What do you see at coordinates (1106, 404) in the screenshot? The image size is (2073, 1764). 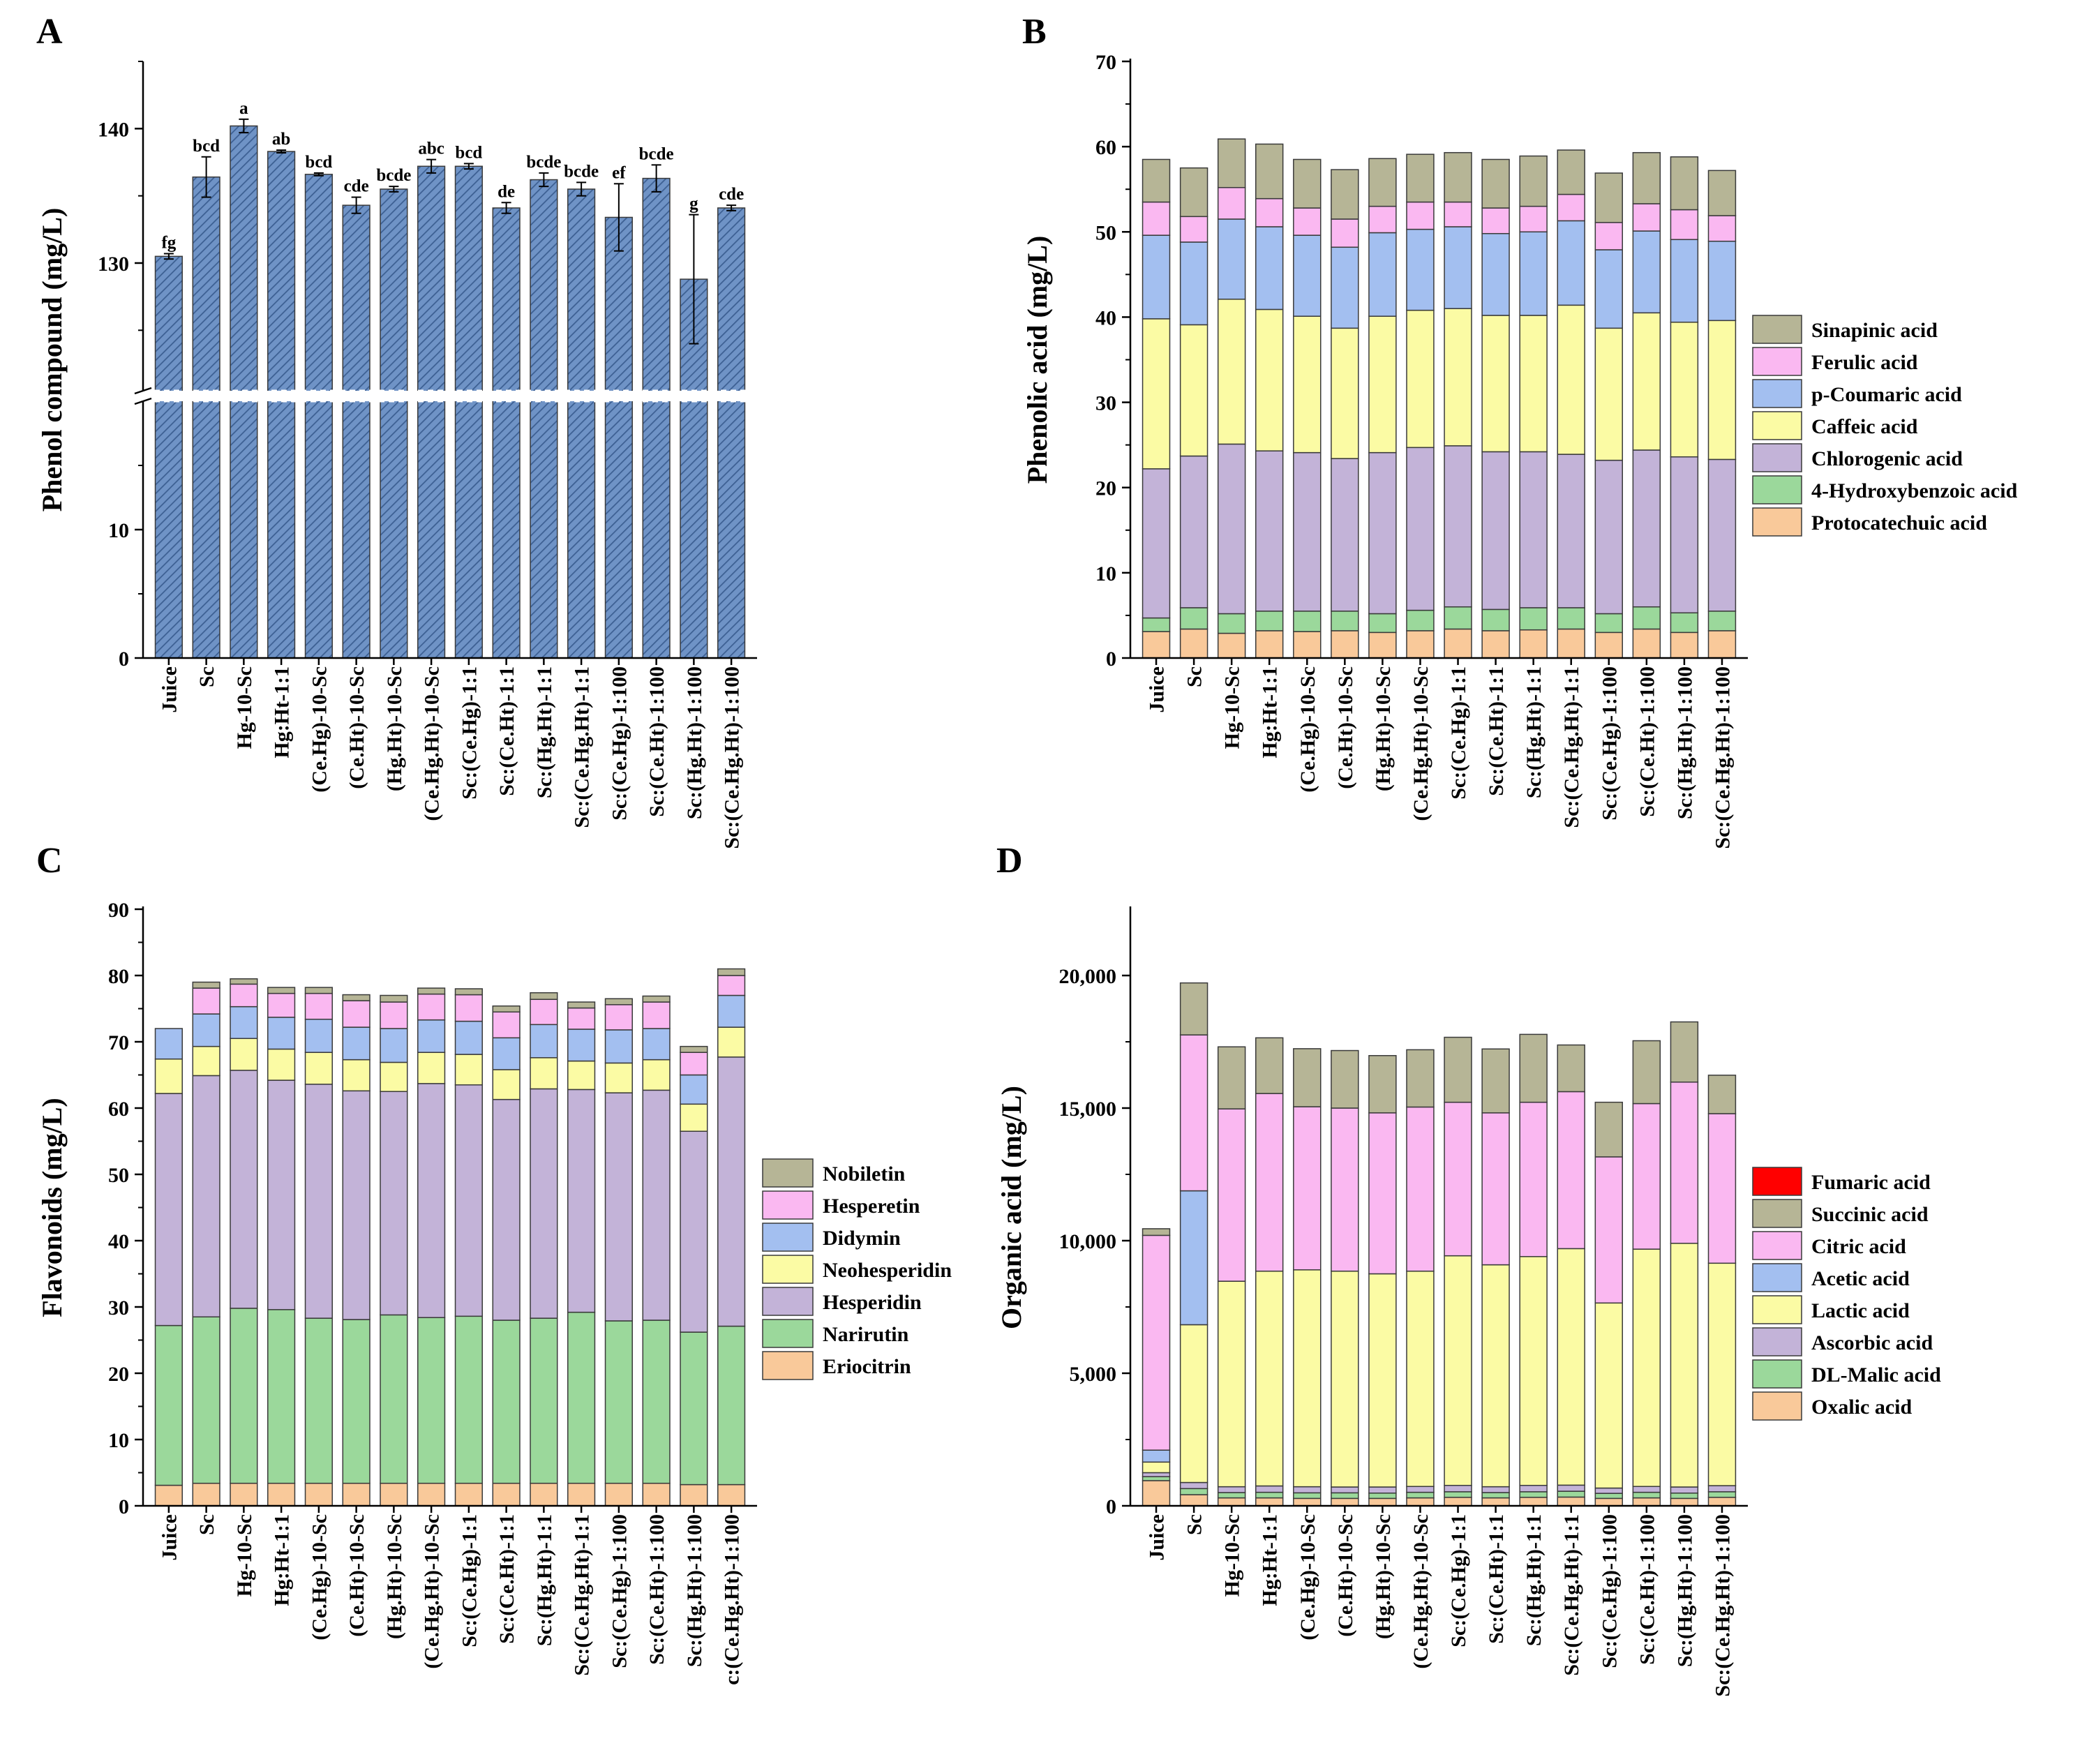 I see `y-tick-label-b-3: 30` at bounding box center [1106, 404].